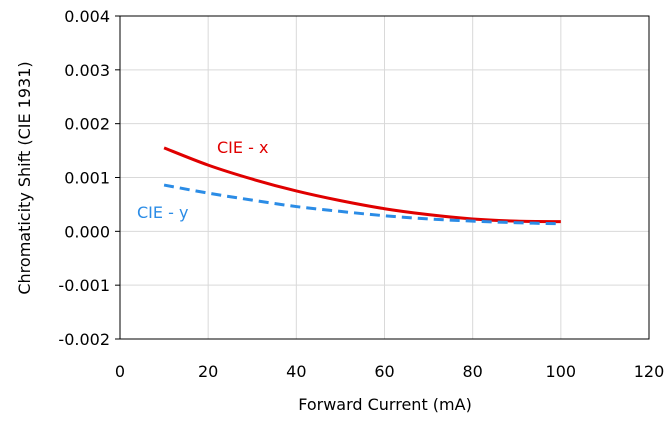  I want to click on y-axis-ticks: -0.002 -0.001 0.000 0.001 0.002 0.003 0.004, so click(89, 178).